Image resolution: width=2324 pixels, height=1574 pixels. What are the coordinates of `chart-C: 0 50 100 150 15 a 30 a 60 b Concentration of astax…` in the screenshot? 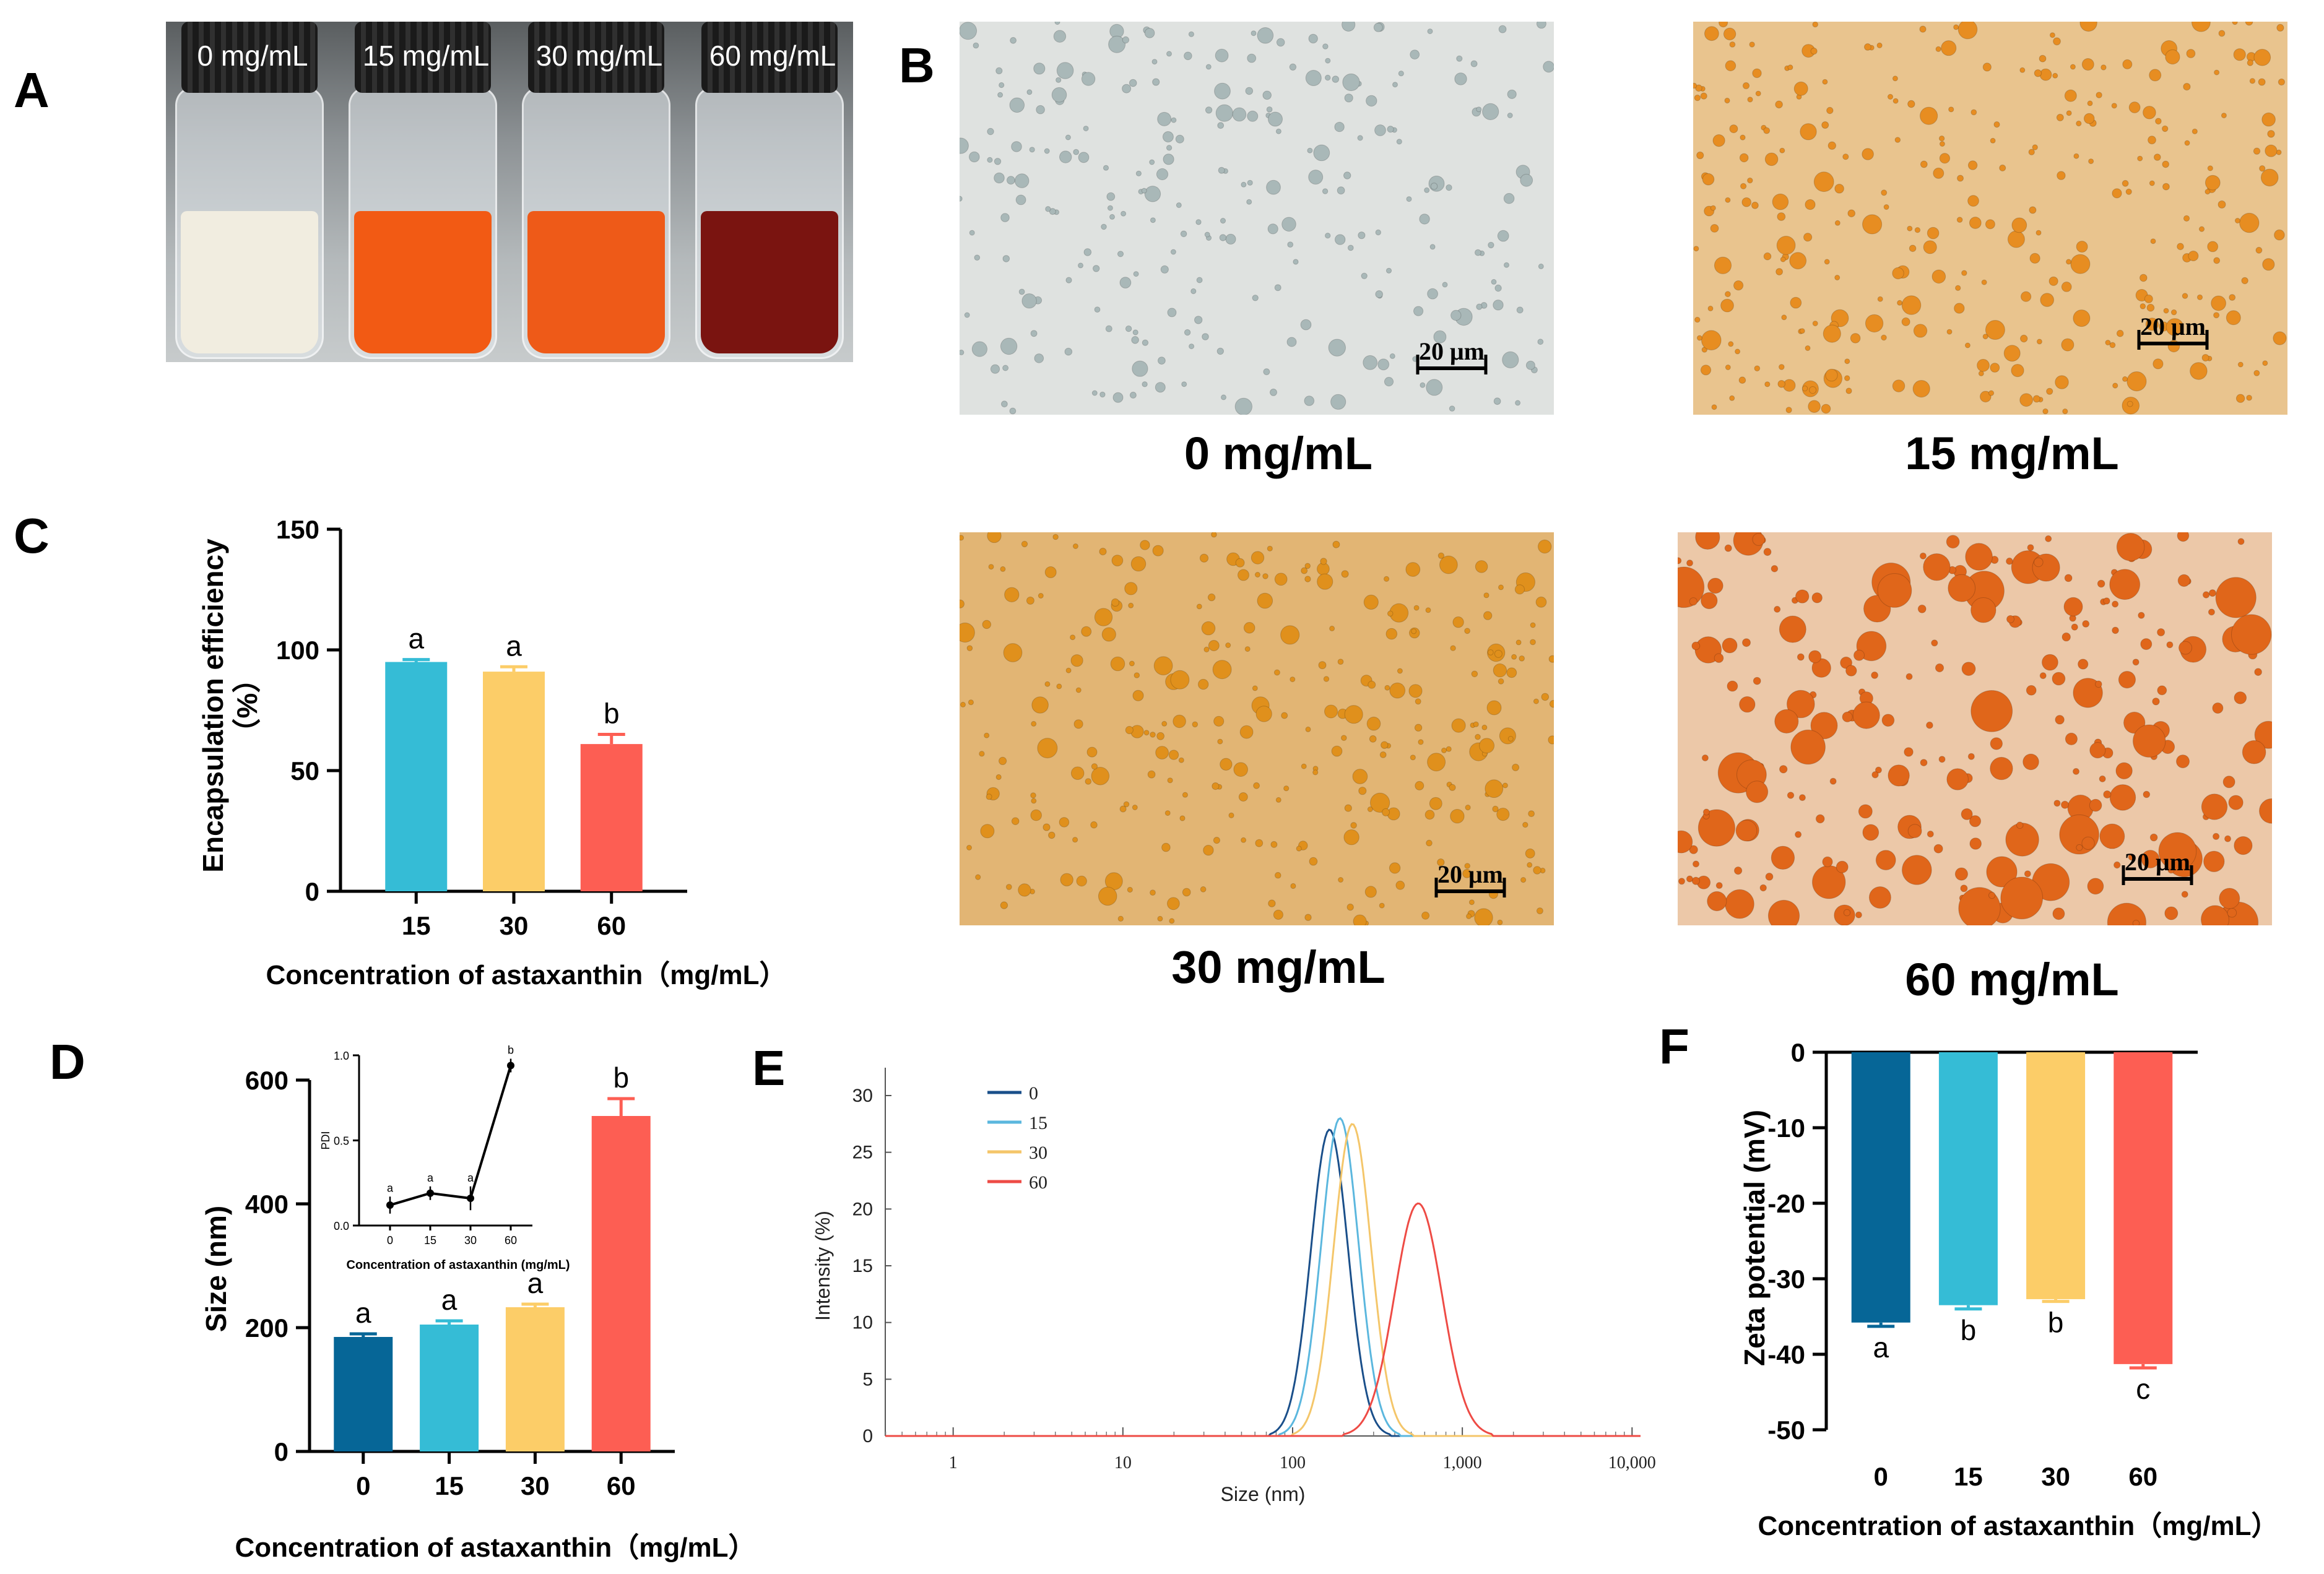 It's located at (491, 752).